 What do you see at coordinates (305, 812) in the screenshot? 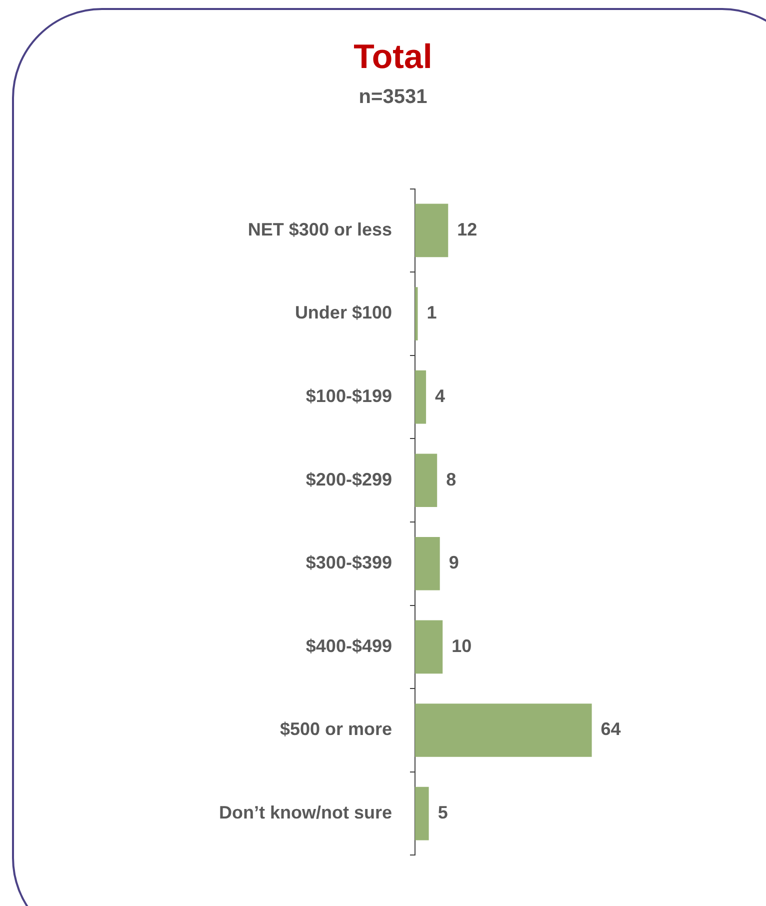
I see `y-tick-label: Don’t know/not sure` at bounding box center [305, 812].